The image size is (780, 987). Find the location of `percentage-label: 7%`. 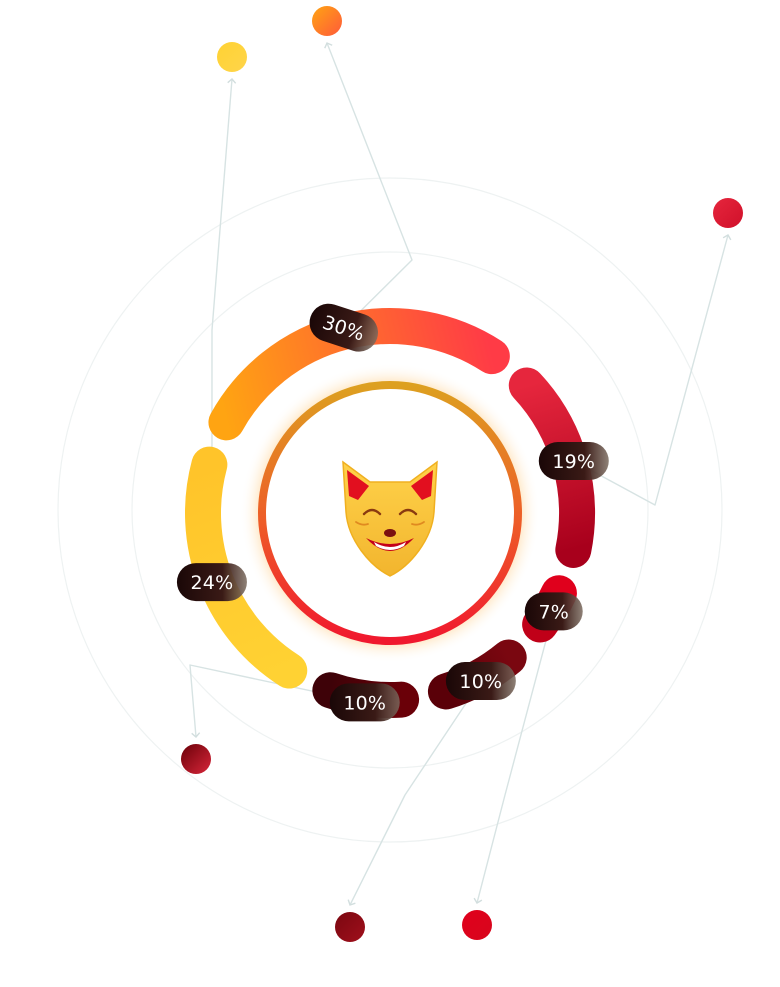

percentage-label: 7% is located at coordinates (553, 612).